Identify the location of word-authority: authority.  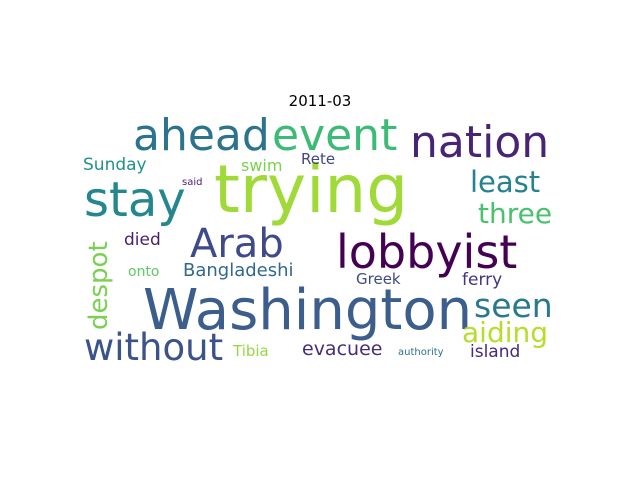
(421, 352).